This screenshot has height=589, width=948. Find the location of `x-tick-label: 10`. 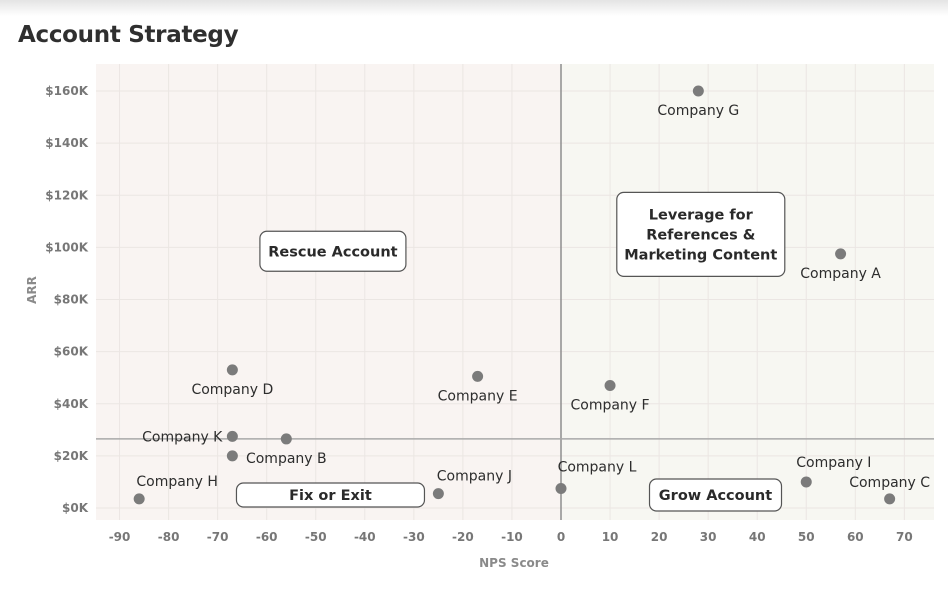

x-tick-label: 10 is located at coordinates (610, 537).